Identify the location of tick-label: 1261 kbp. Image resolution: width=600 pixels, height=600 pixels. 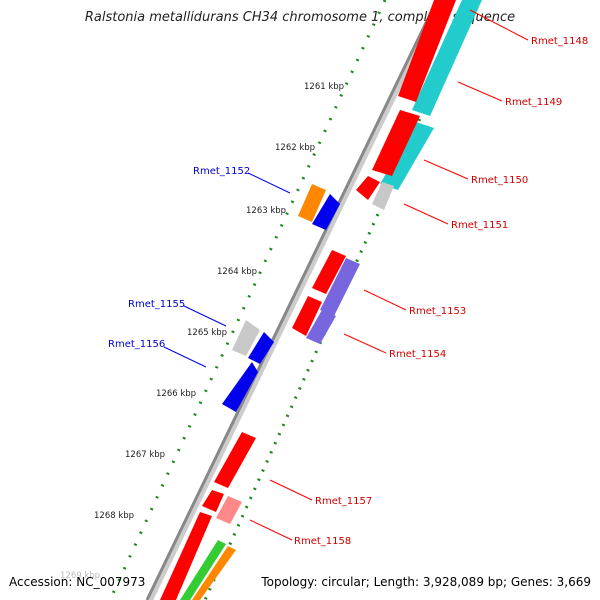
(324, 87).